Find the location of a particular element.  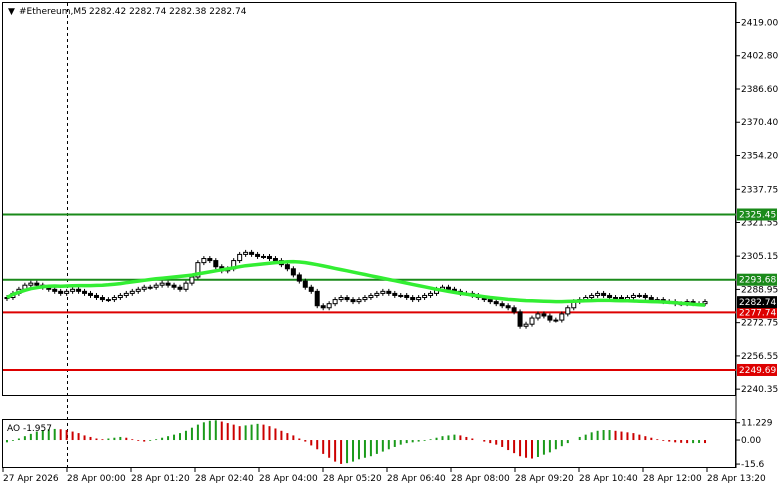

ao-axis-label: -15.6 is located at coordinates (753, 465).